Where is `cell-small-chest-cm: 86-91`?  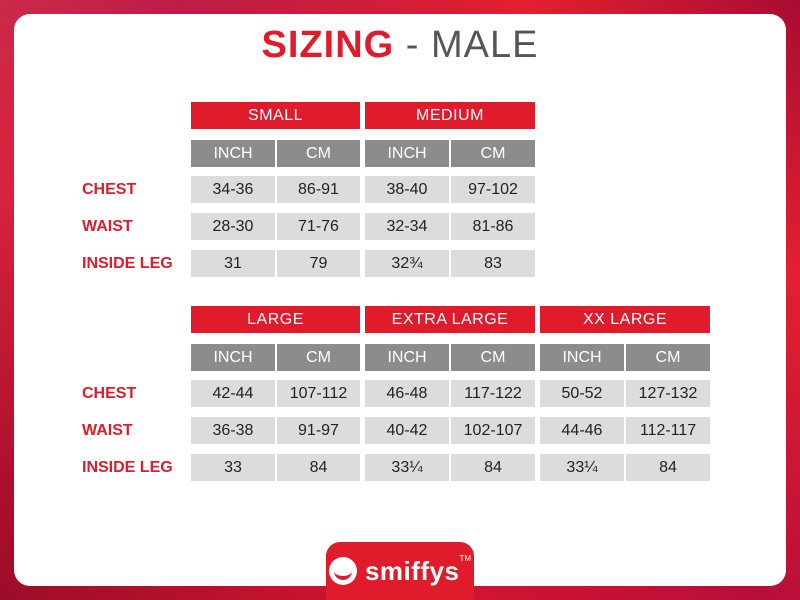
cell-small-chest-cm: 86-91 is located at coordinates (318, 189).